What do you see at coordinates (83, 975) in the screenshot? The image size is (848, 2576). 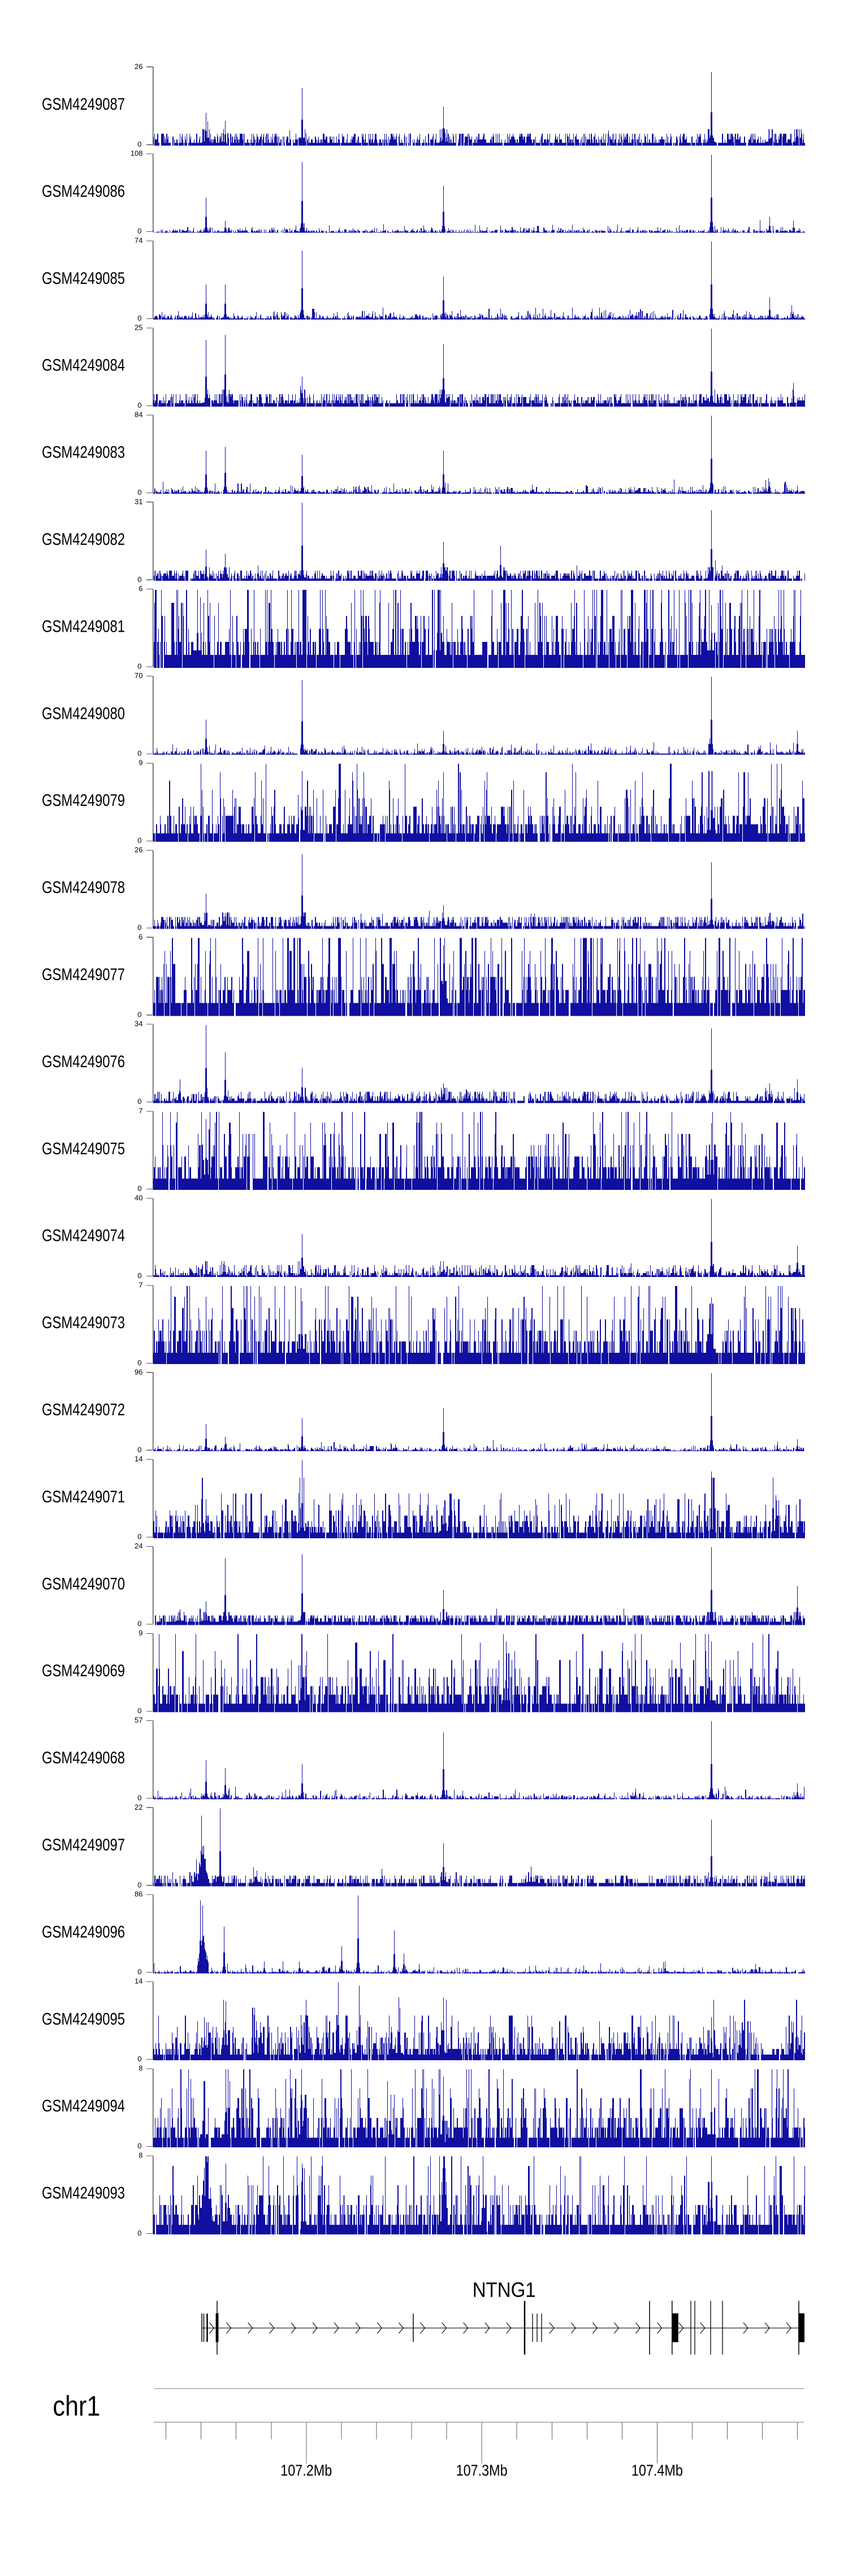 I see `svg-text: GSM4249077` at bounding box center [83, 975].